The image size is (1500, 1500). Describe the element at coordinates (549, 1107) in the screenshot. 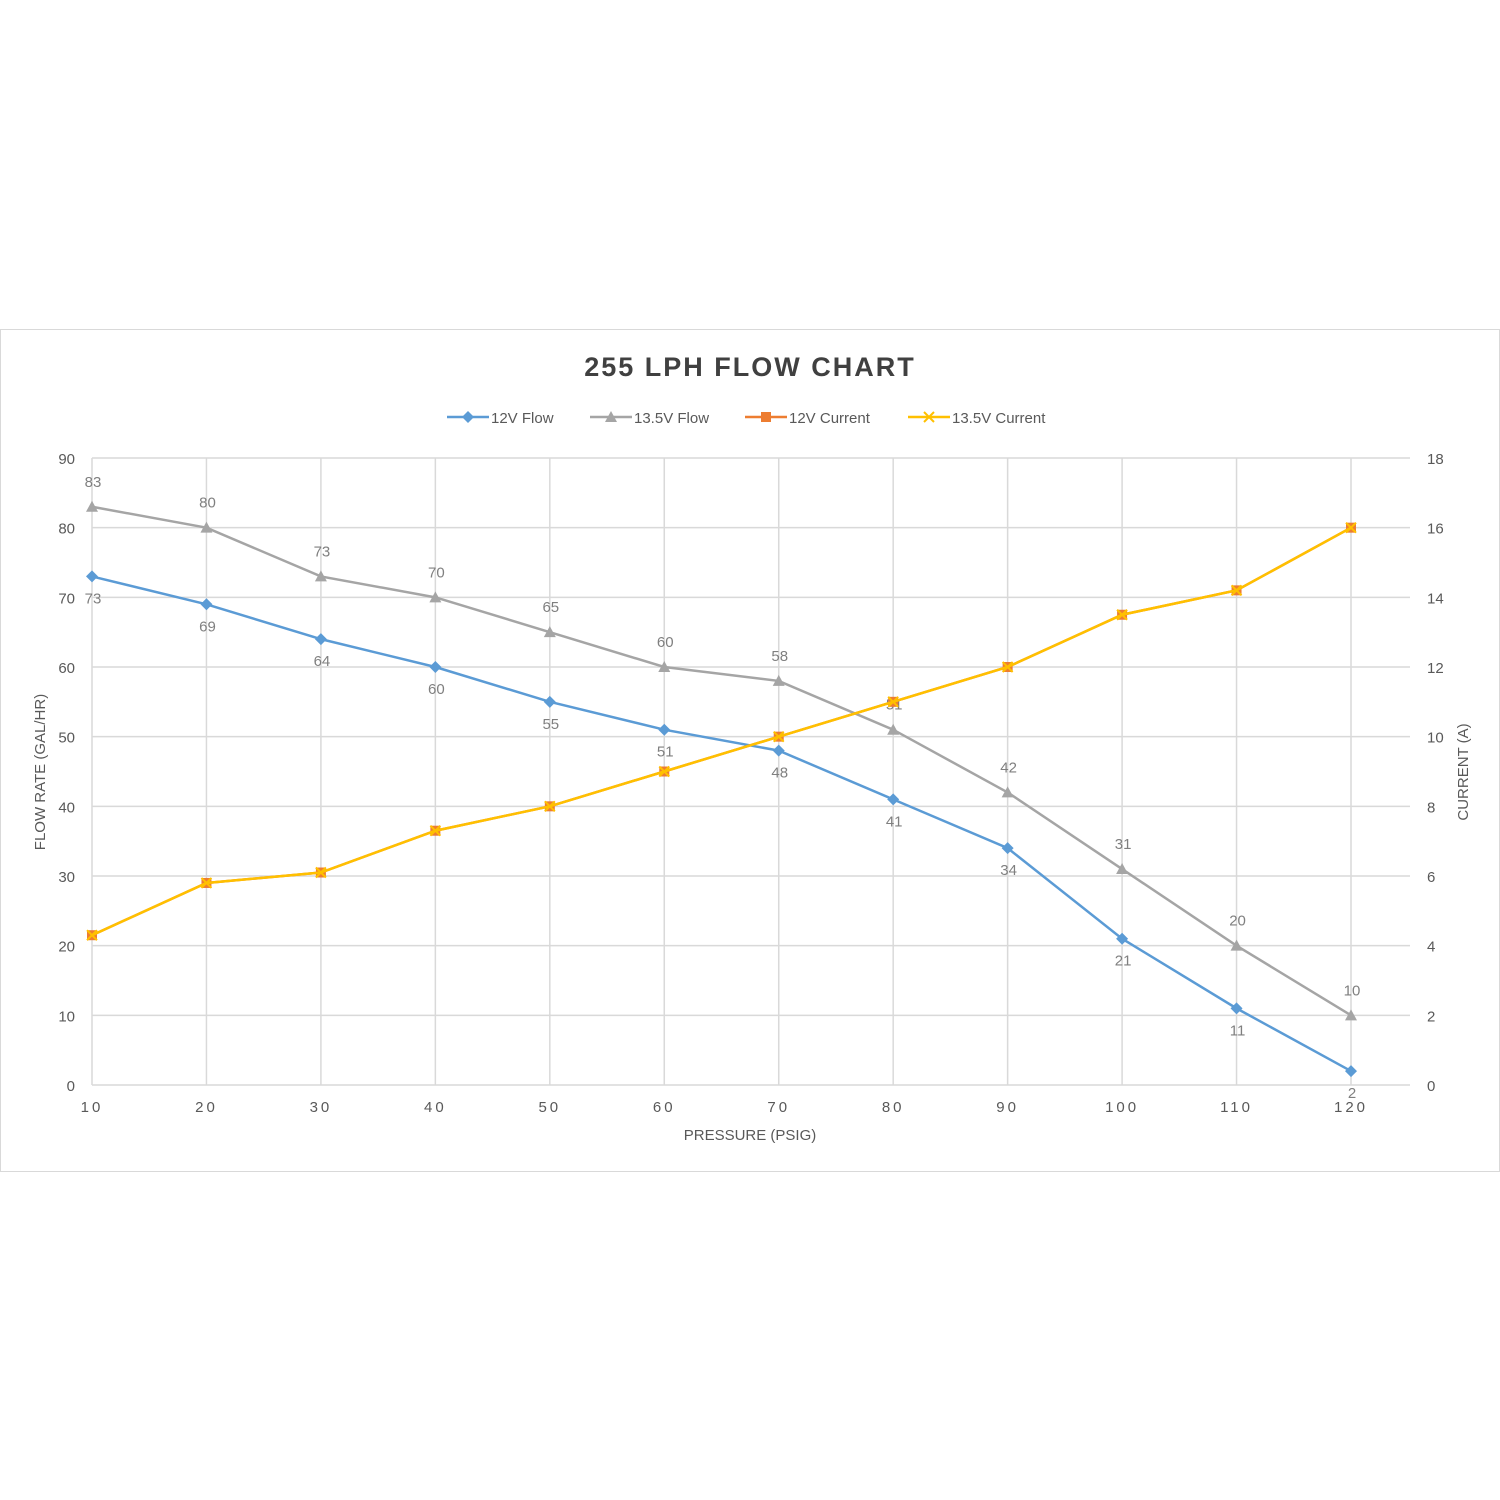

I see `x-tick-label: 50` at that location.